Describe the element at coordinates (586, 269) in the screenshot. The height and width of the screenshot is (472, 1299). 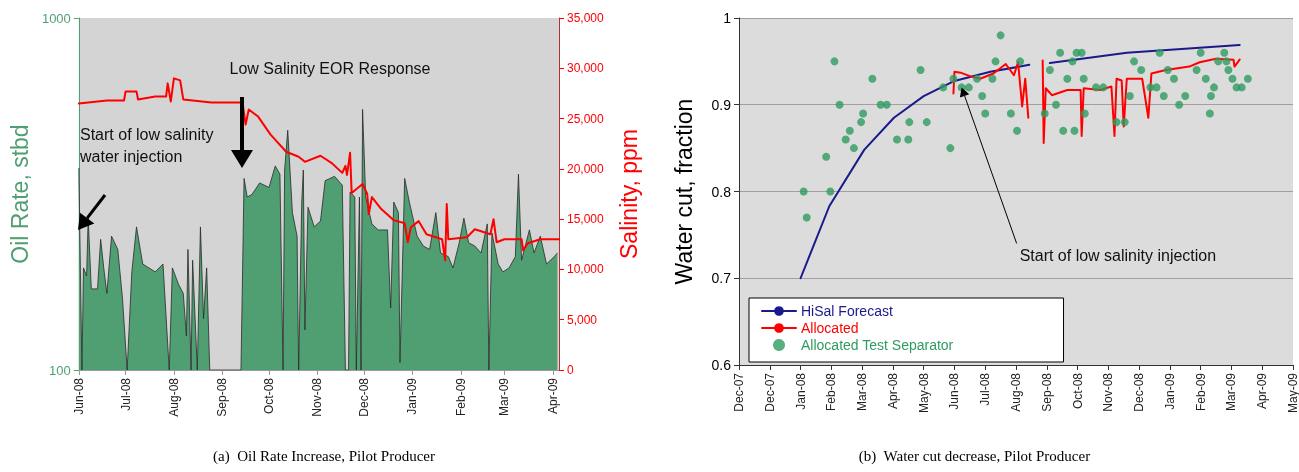
I see `y2-tick-label: 10,000` at that location.